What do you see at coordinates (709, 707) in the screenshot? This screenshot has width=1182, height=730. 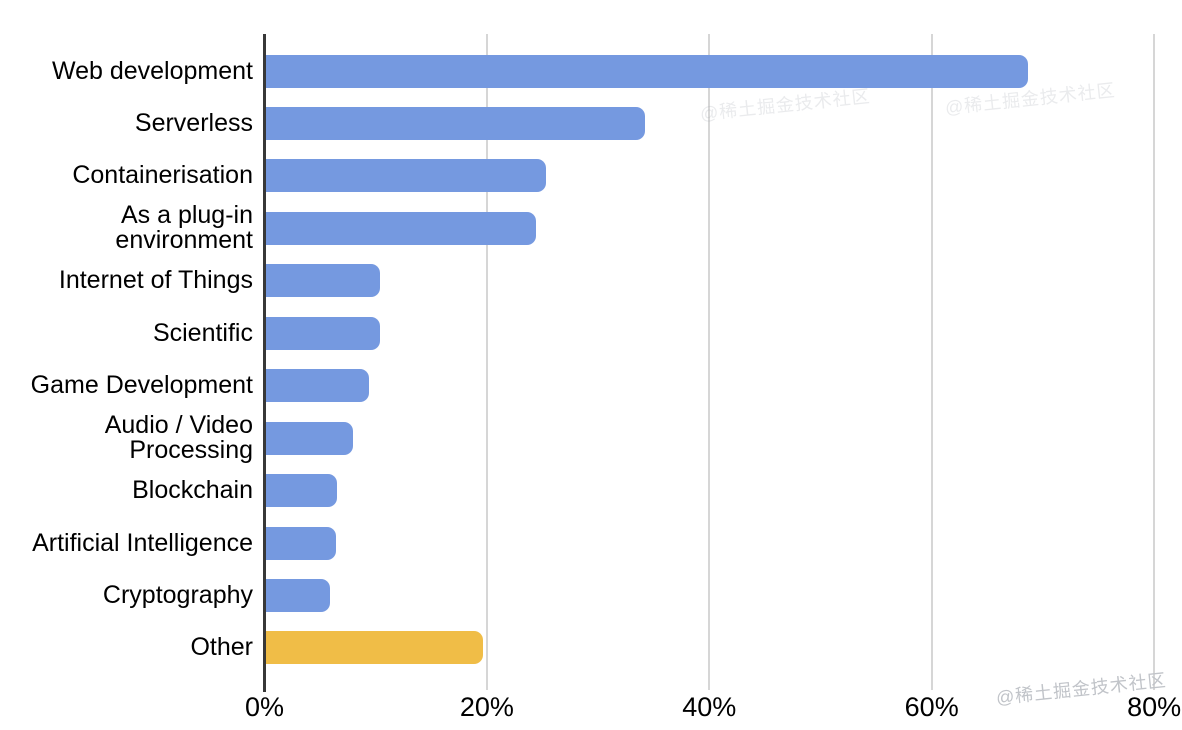 I see `x-tick-label: 40%` at bounding box center [709, 707].